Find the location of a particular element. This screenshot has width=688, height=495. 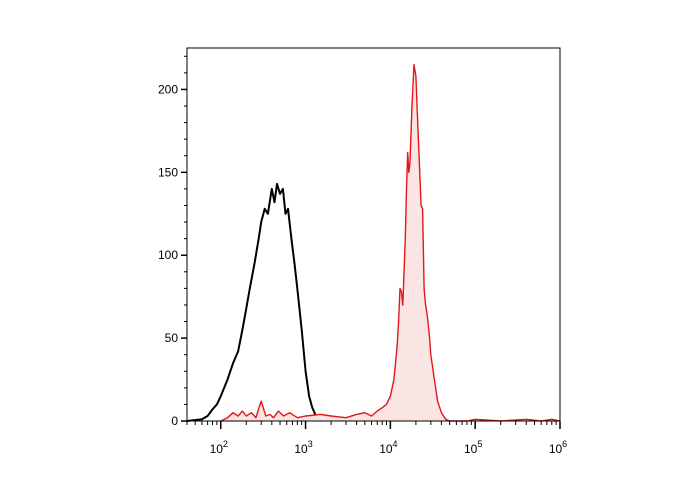

y-tick-label: 150 is located at coordinates (168, 172).